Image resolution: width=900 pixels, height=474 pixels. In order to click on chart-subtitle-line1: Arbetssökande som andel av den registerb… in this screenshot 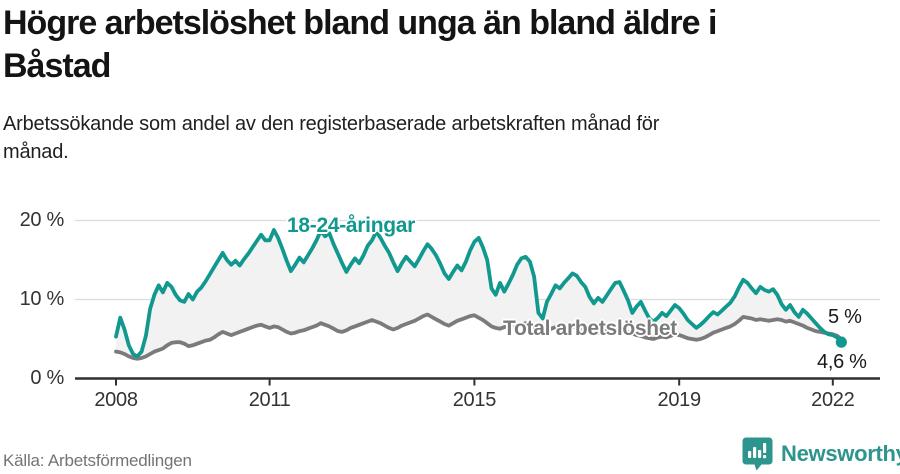, I will do `click(331, 124)`.